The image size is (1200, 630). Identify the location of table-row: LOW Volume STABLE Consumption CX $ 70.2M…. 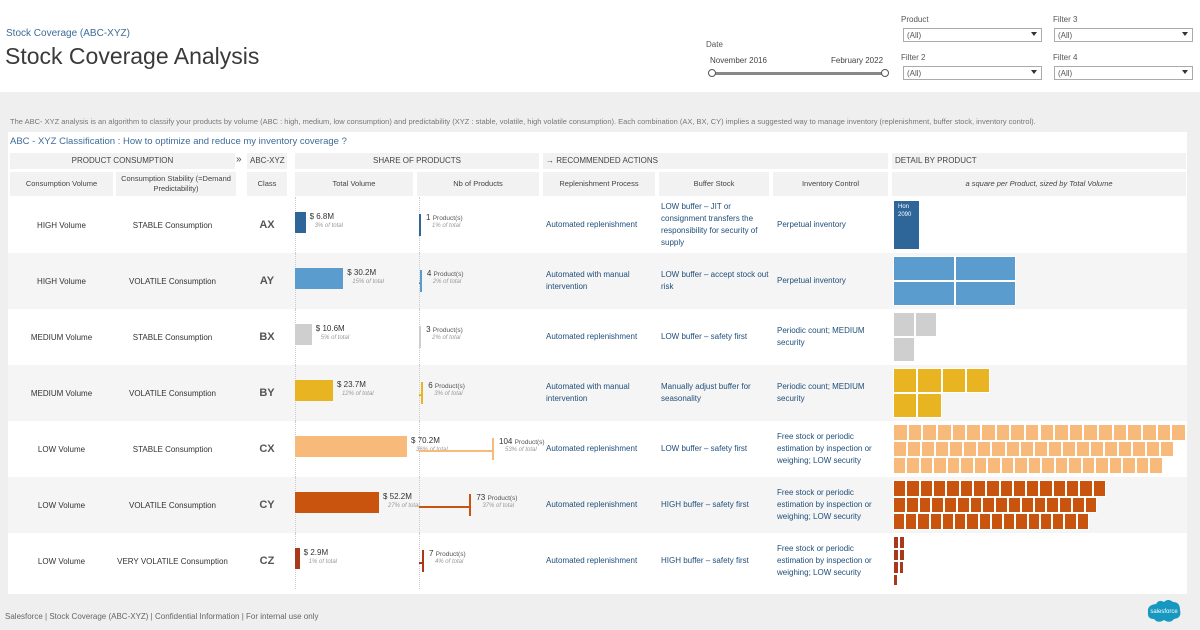
(597, 449).